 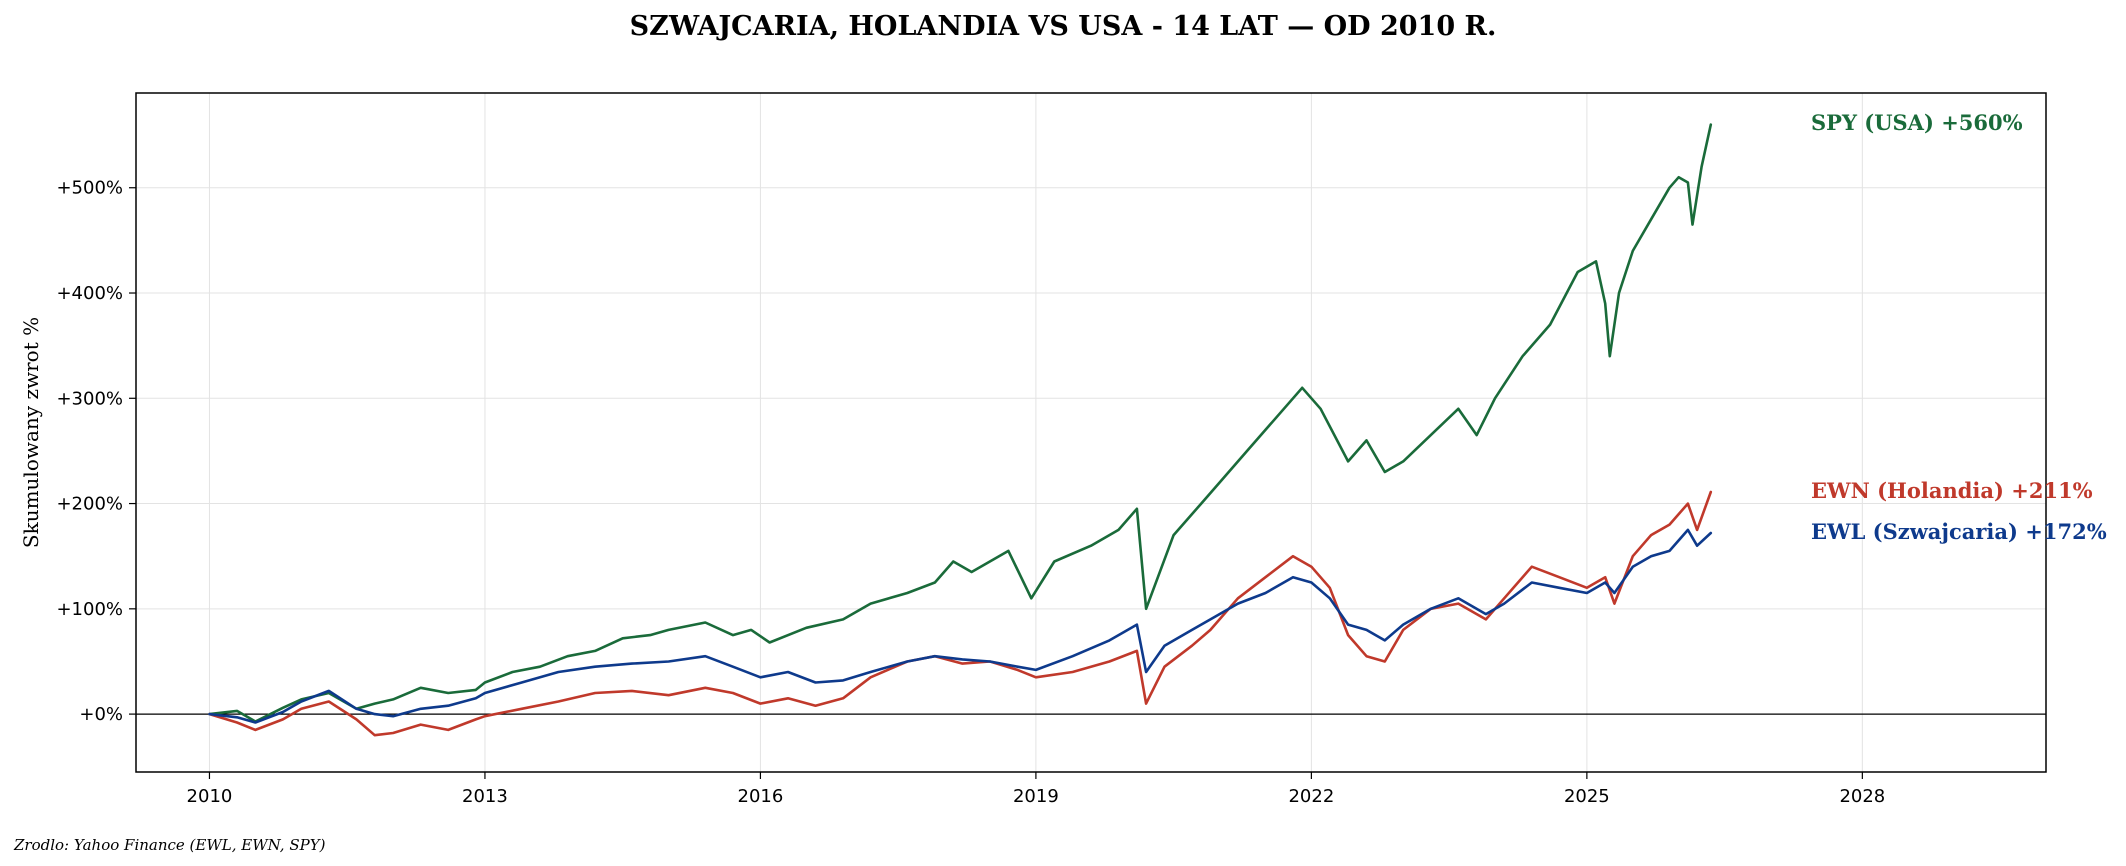 I want to click on y-tick-label: +100%, so click(x=89, y=609).